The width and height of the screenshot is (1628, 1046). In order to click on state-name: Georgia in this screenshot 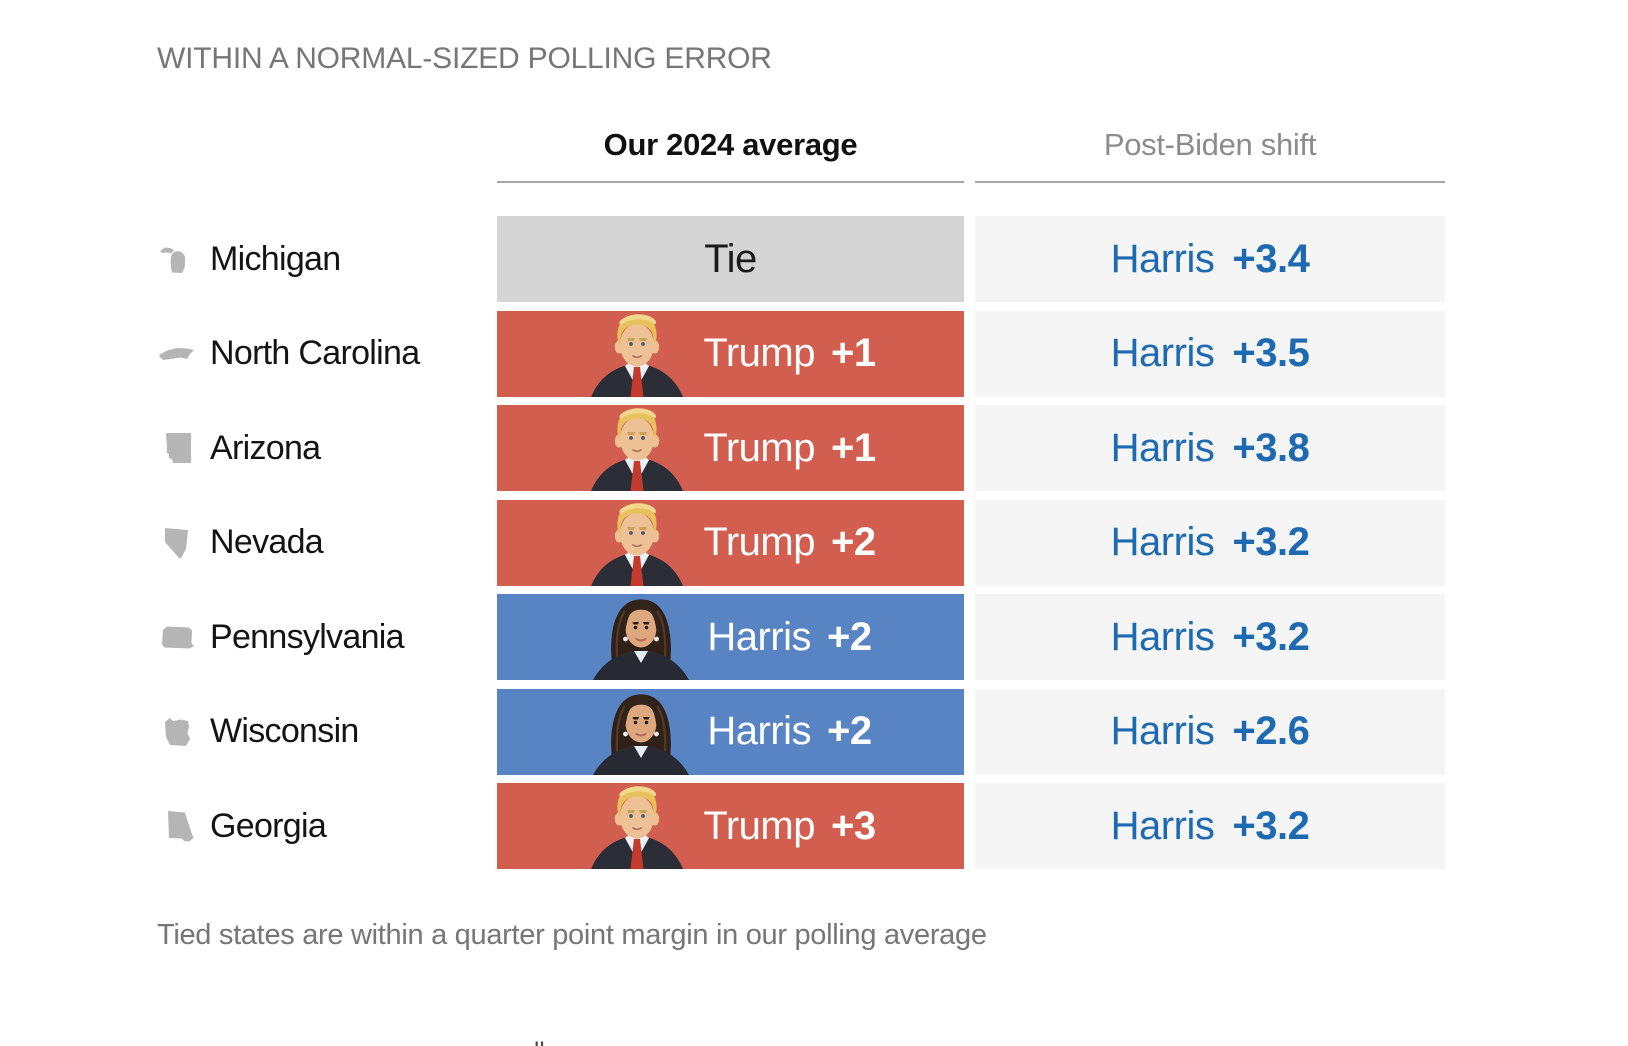, I will do `click(268, 825)`.